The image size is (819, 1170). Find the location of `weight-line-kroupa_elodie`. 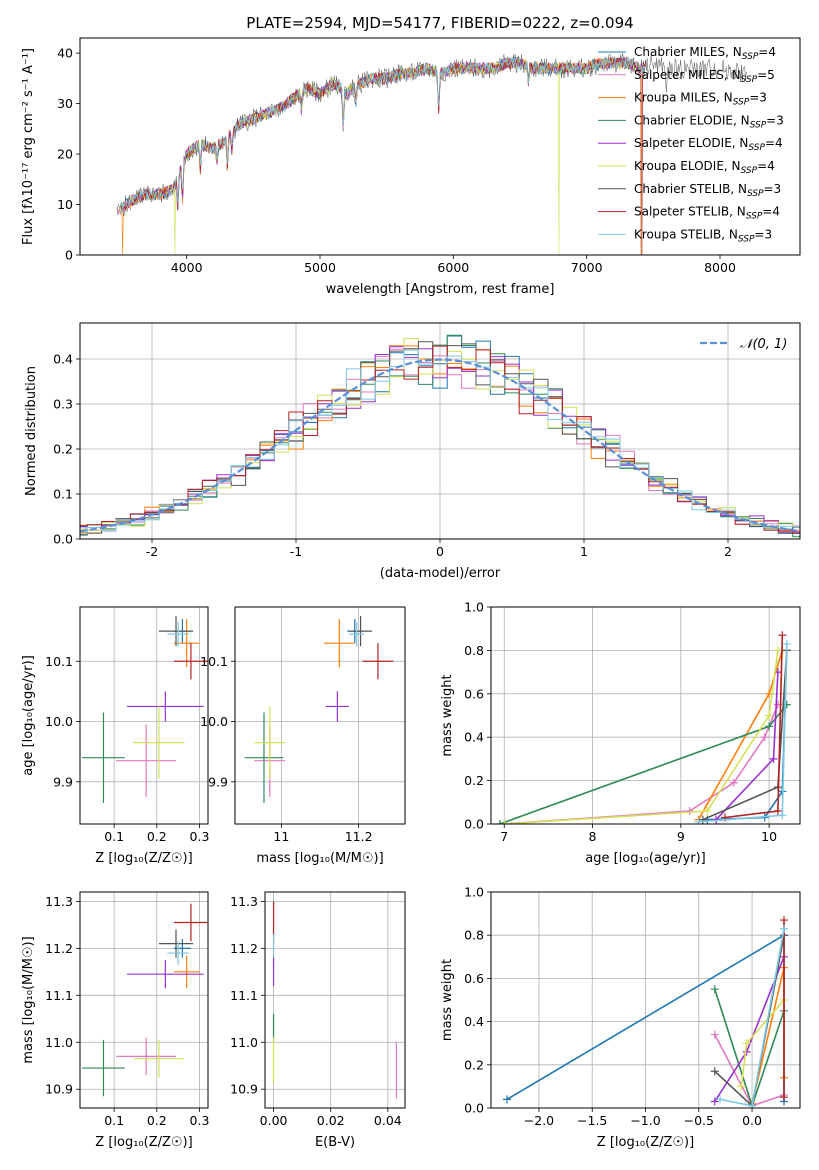

weight-line-kroupa_elodie is located at coordinates (641, 737).